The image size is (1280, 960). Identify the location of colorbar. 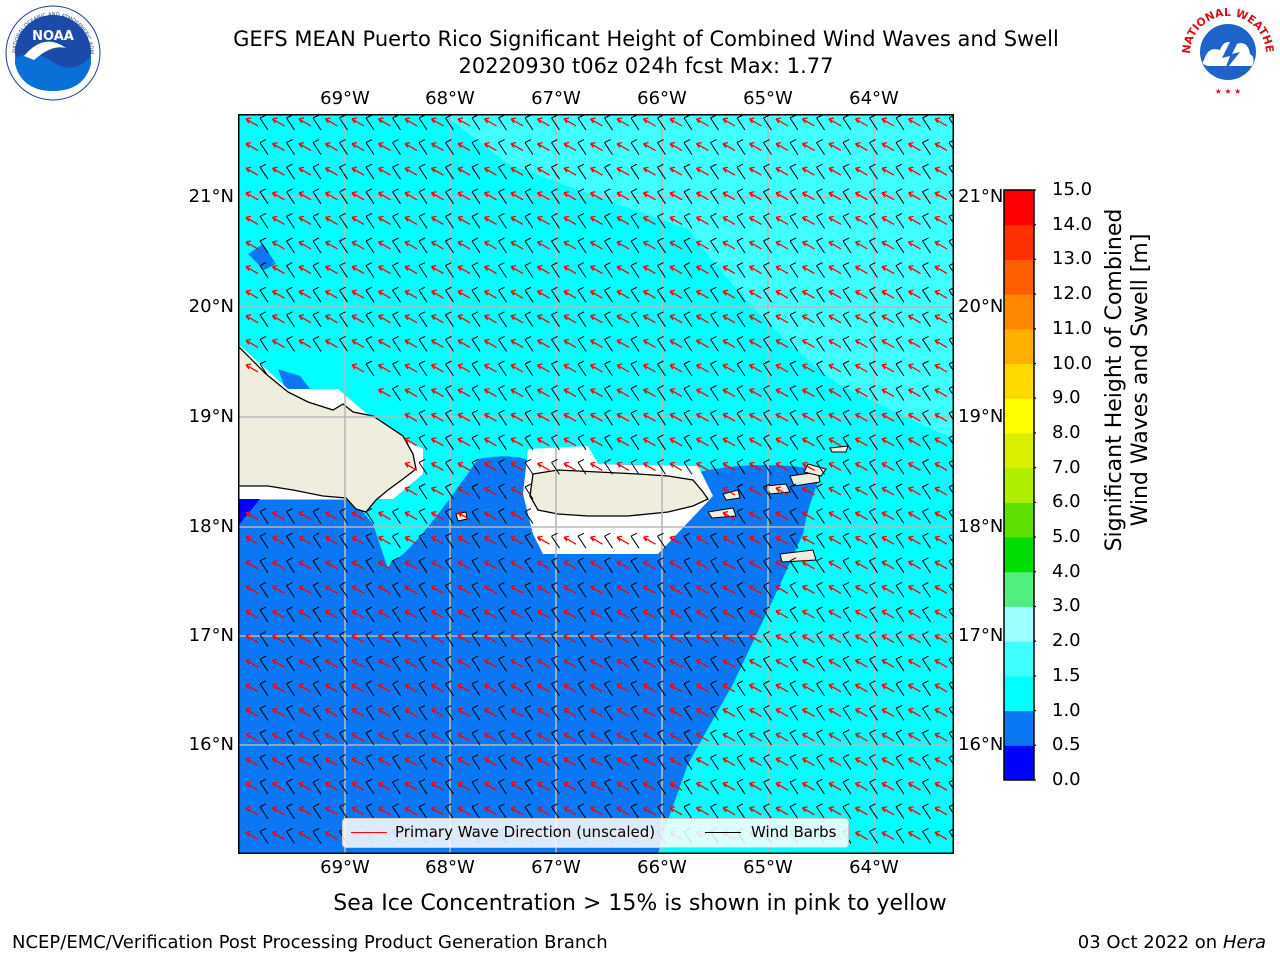
(1019, 485).